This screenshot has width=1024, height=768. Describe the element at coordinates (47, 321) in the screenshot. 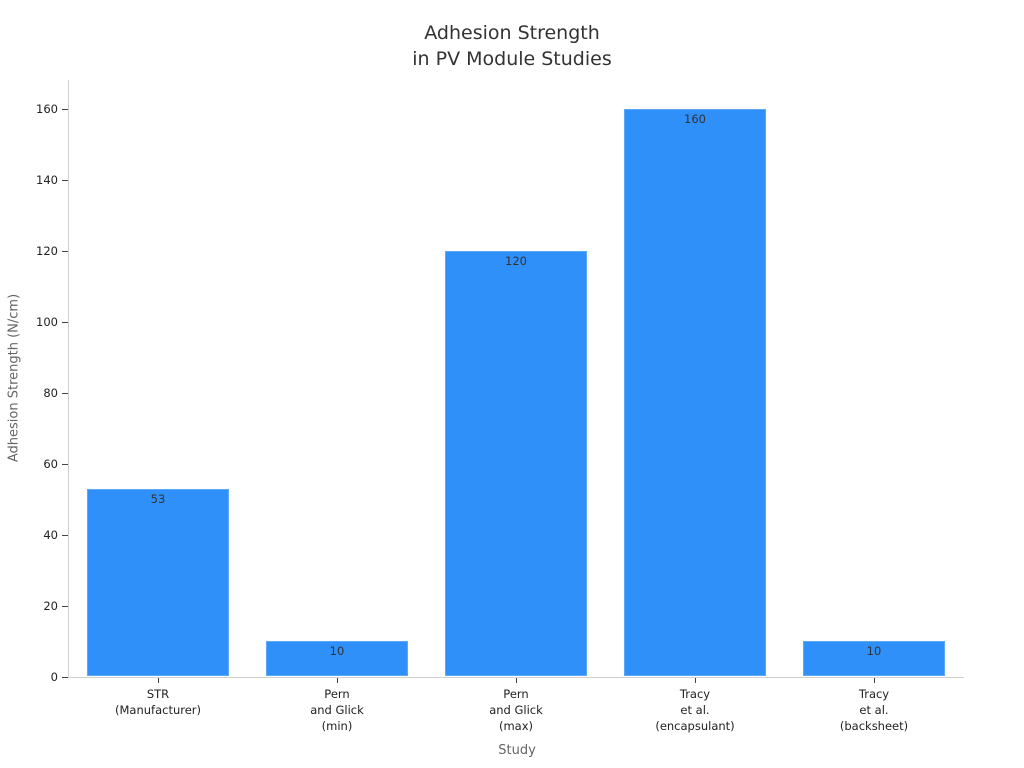

I see `y-tick-label: 100` at that location.